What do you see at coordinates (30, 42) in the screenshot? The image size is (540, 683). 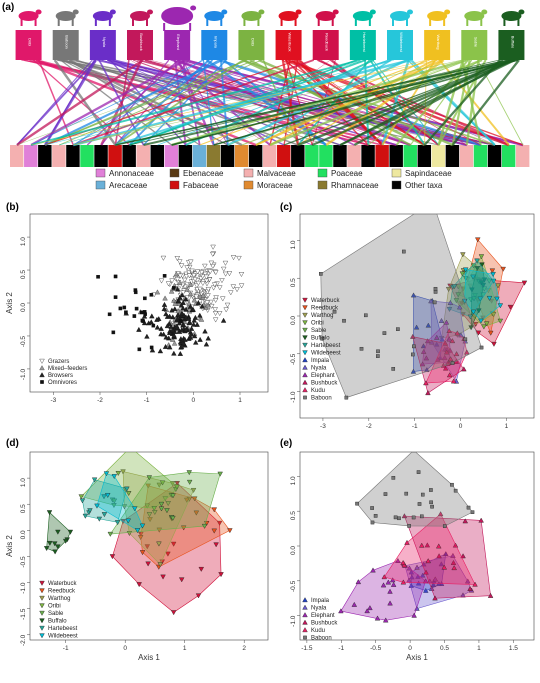 I see `species-label: Oribi` at bounding box center [30, 42].